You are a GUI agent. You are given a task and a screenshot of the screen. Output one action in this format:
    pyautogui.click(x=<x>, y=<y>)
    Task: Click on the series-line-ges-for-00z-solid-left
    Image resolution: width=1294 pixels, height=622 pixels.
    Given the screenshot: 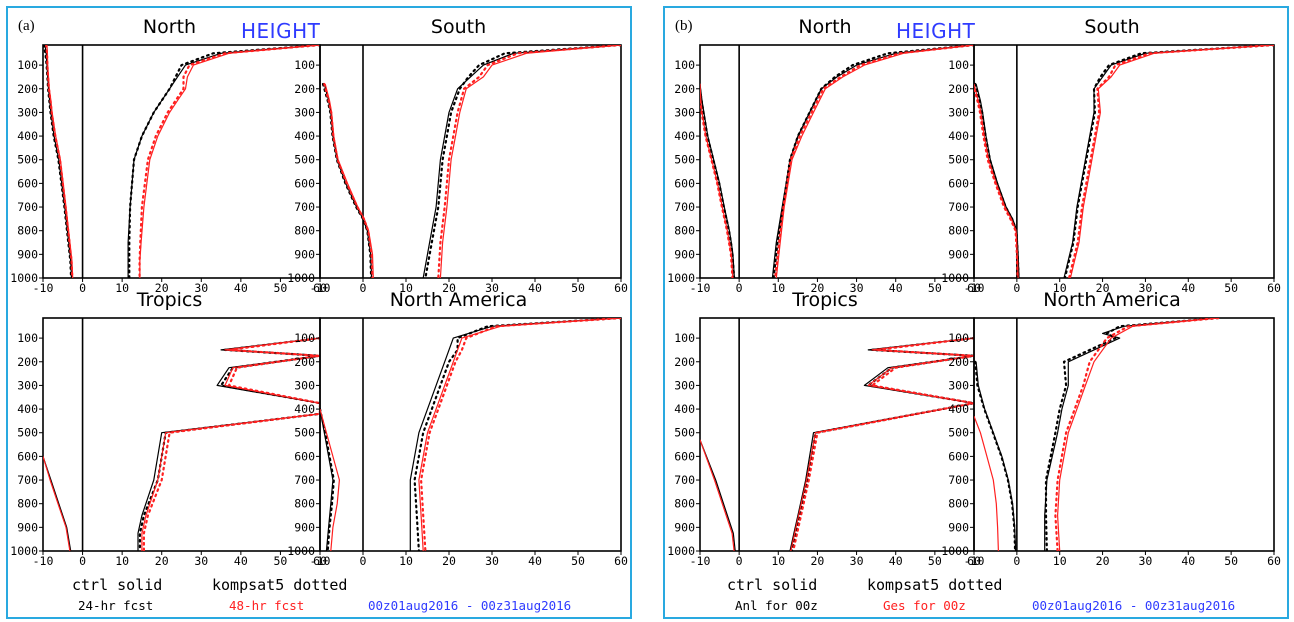 What is the action you would take?
    pyautogui.click(x=717, y=180)
    